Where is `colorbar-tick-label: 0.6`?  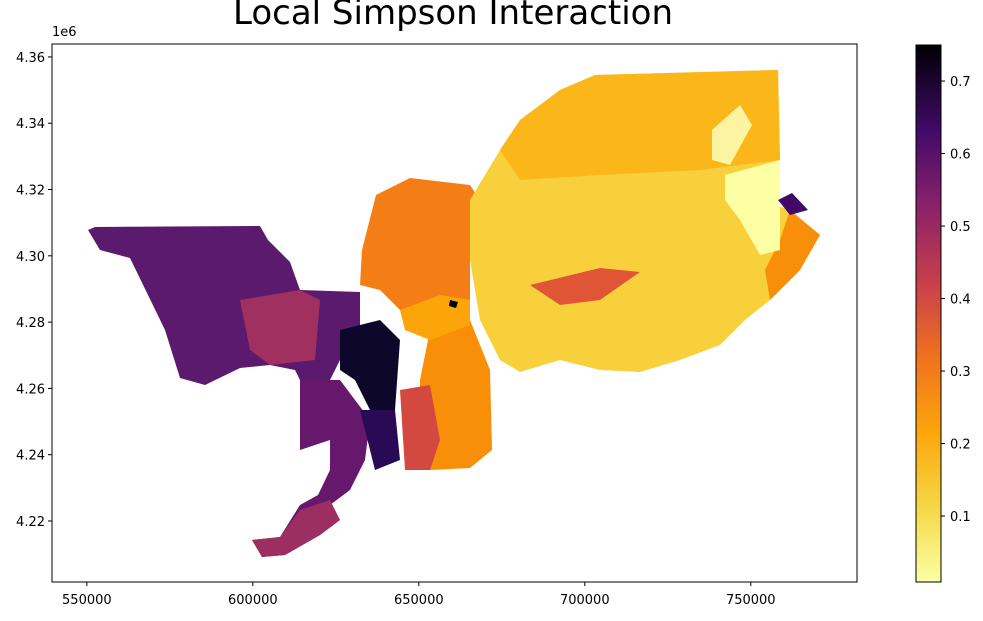 colorbar-tick-label: 0.6 is located at coordinates (960, 155).